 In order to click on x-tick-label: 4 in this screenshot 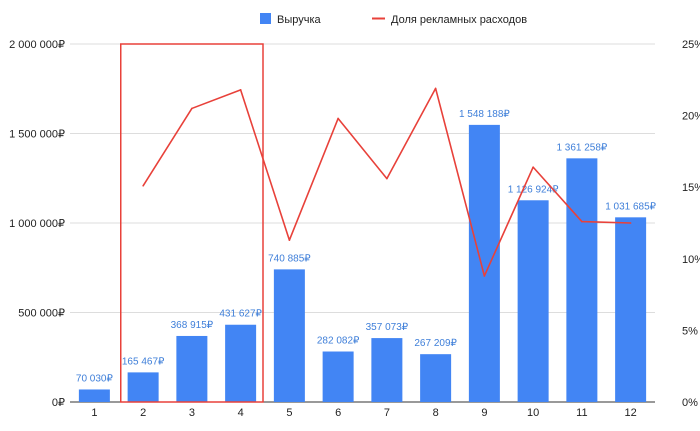, I will do `click(241, 413)`.